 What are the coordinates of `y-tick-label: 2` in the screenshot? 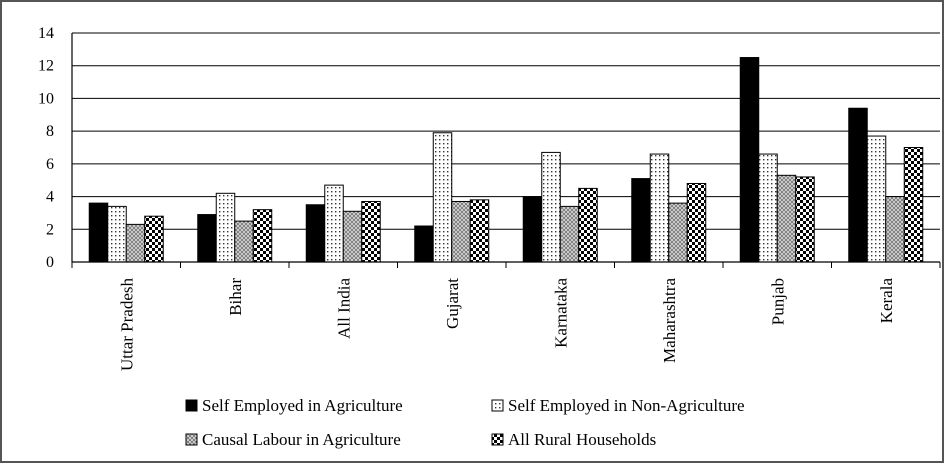 It's located at (50, 229).